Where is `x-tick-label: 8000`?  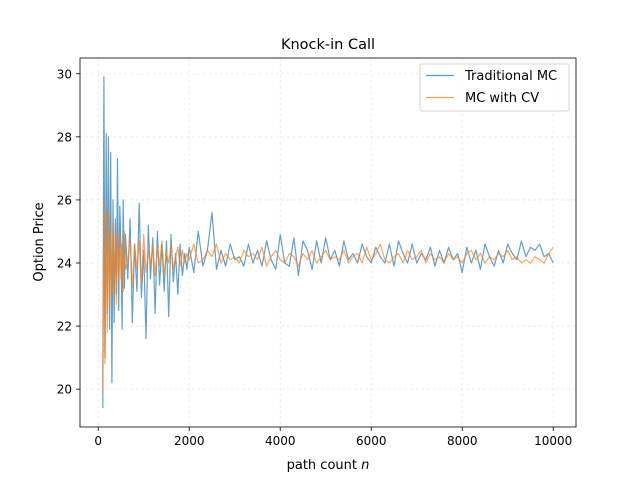 x-tick-label: 8000 is located at coordinates (462, 441).